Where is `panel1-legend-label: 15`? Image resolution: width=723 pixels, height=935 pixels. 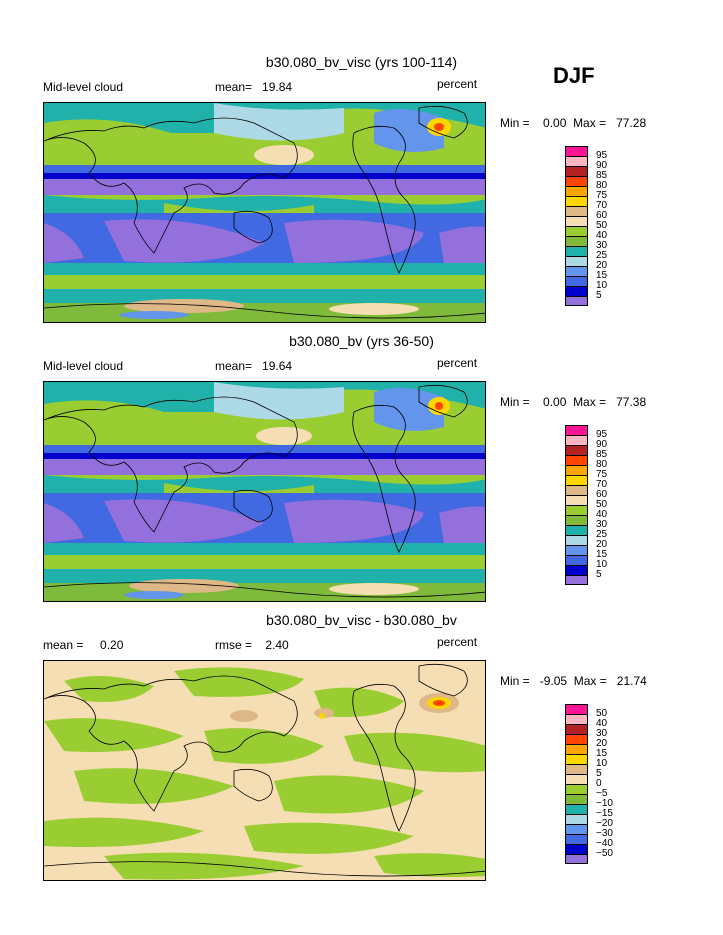
panel1-legend-label: 15 is located at coordinates (602, 275).